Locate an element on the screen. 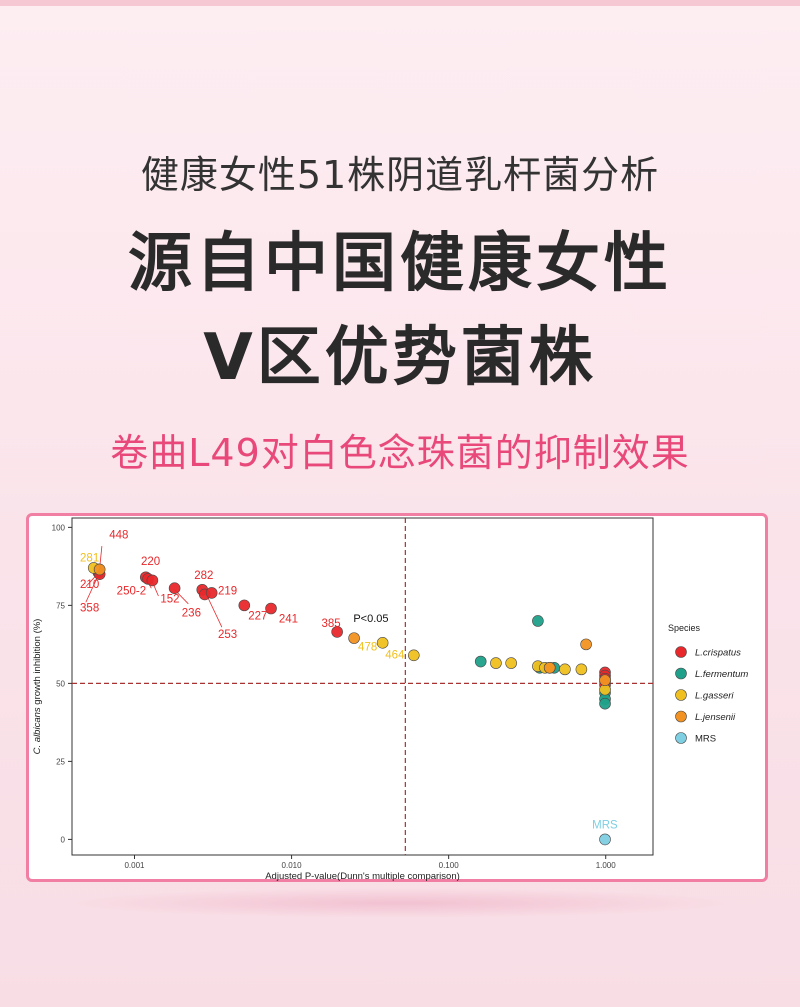 The image size is (800, 1007). top-band is located at coordinates (400, 3).